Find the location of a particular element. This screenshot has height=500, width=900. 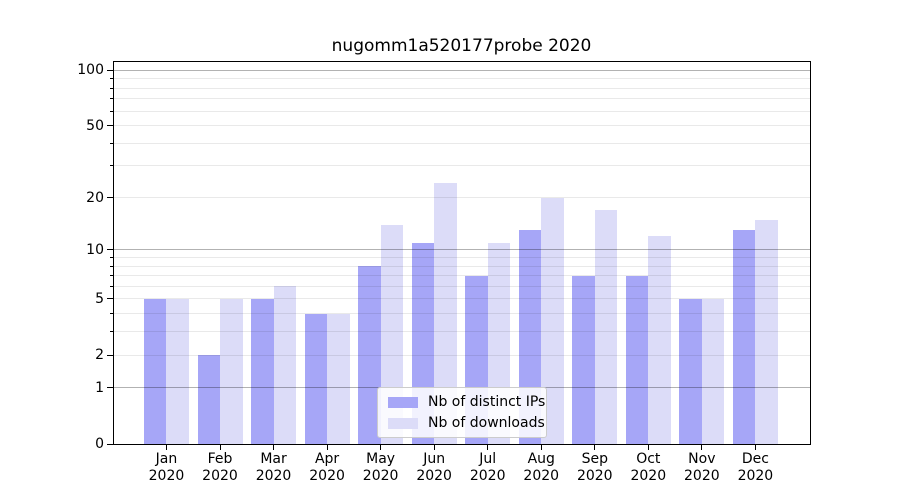

bar-downloads-nov is located at coordinates (713, 371).